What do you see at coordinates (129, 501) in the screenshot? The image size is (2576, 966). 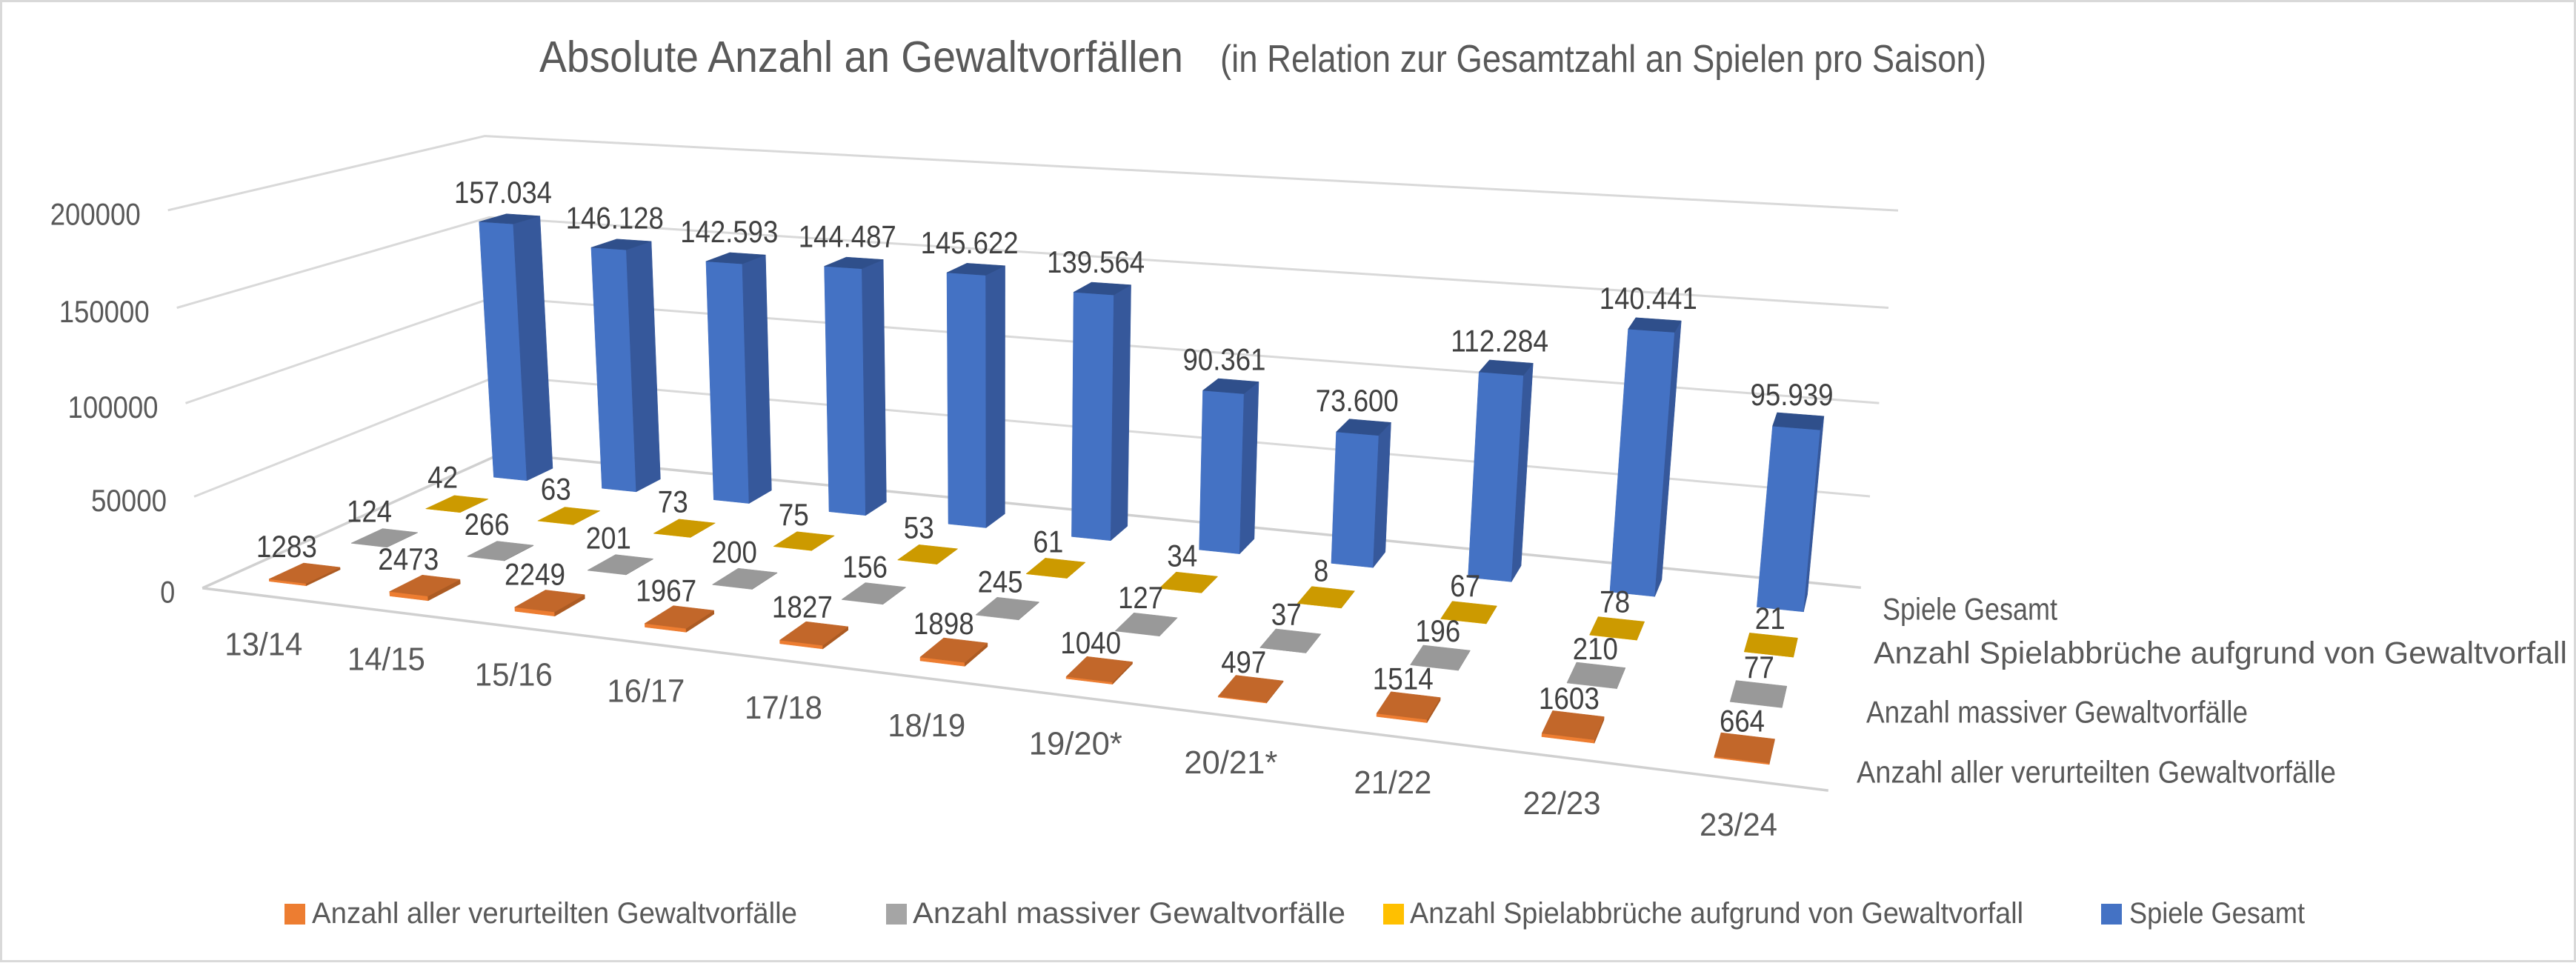 I see `svg-text: 50000` at bounding box center [129, 501].